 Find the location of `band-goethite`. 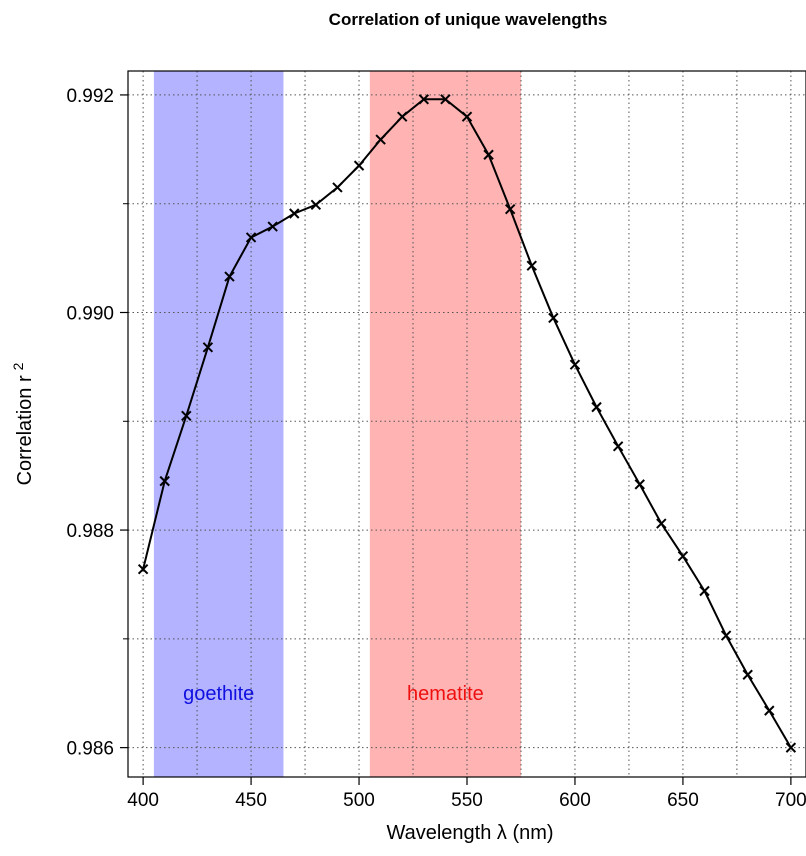

band-goethite is located at coordinates (218, 424).